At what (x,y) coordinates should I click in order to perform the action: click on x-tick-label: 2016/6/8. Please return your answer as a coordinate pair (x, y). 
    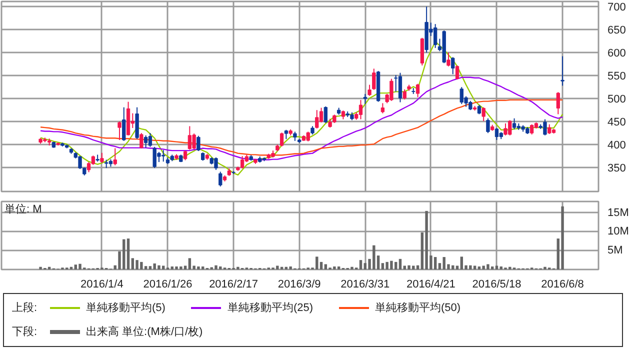
    Looking at the image, I should click on (562, 284).